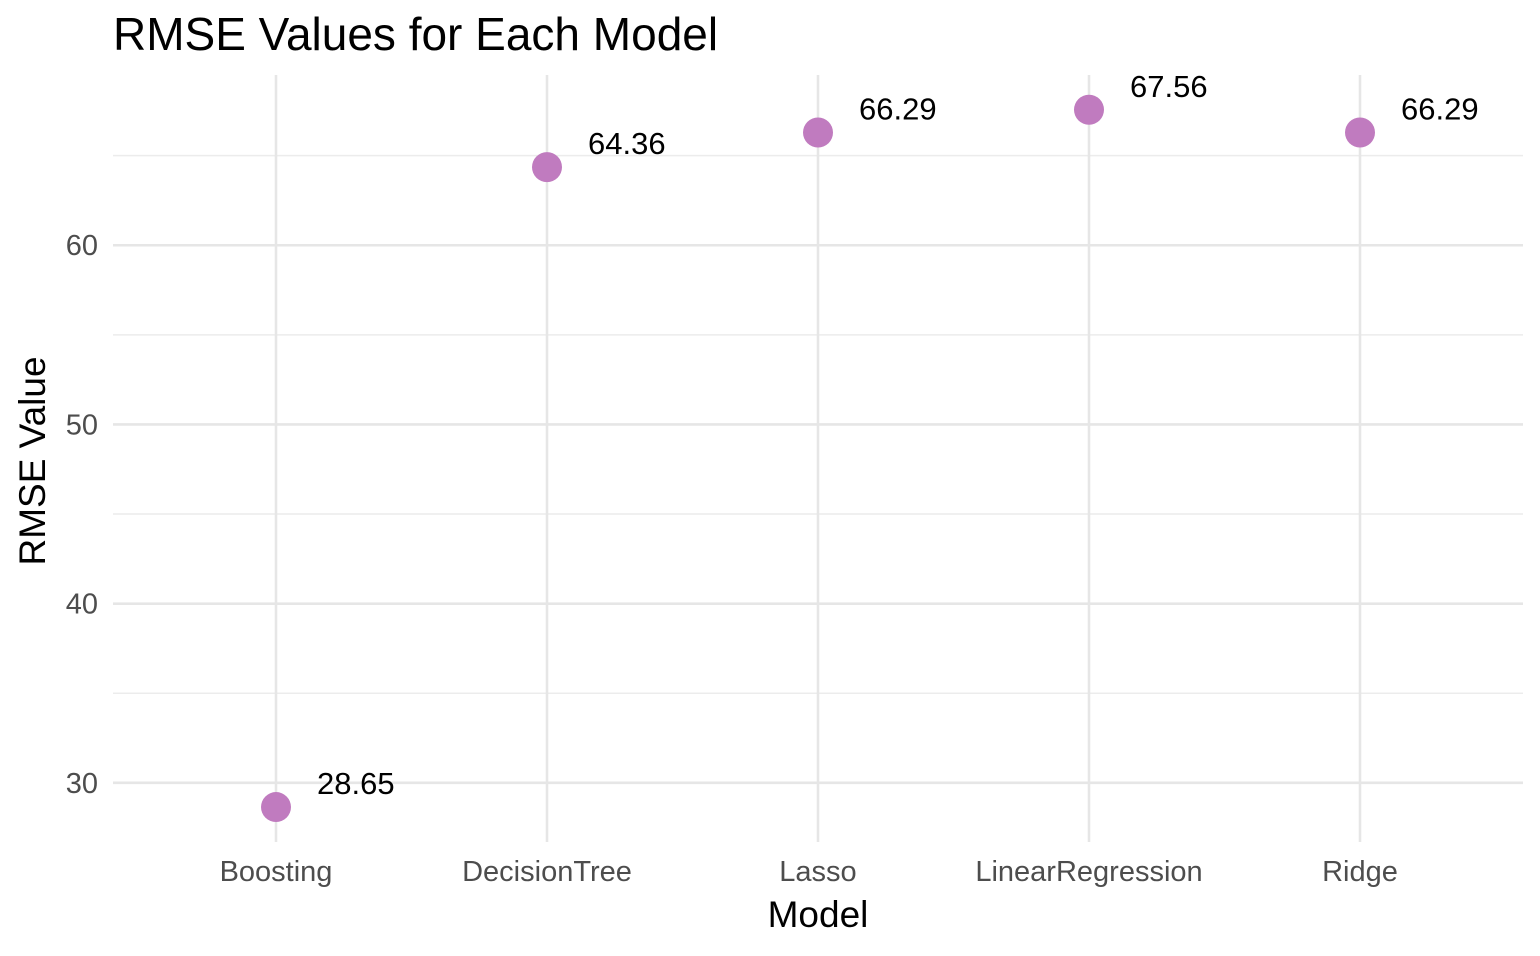  Describe the element at coordinates (276, 872) in the screenshot. I see `x-tick-label: Boosting` at that location.